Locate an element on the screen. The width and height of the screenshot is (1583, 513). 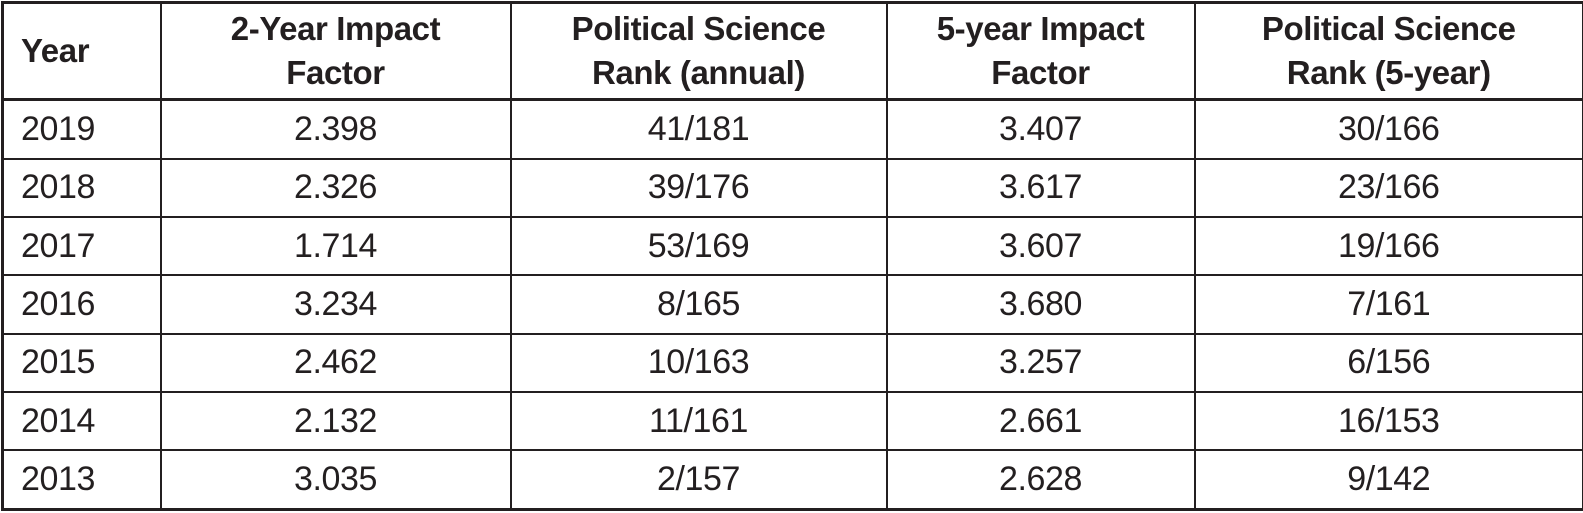
cell-5year-if: 3.680 is located at coordinates (1041, 304).